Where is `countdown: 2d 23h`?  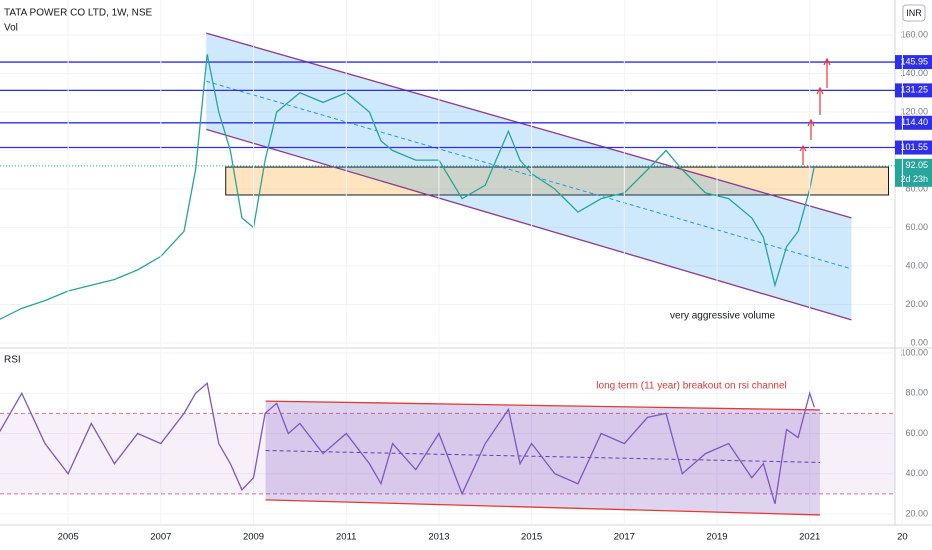 countdown: 2d 23h is located at coordinates (914, 179).